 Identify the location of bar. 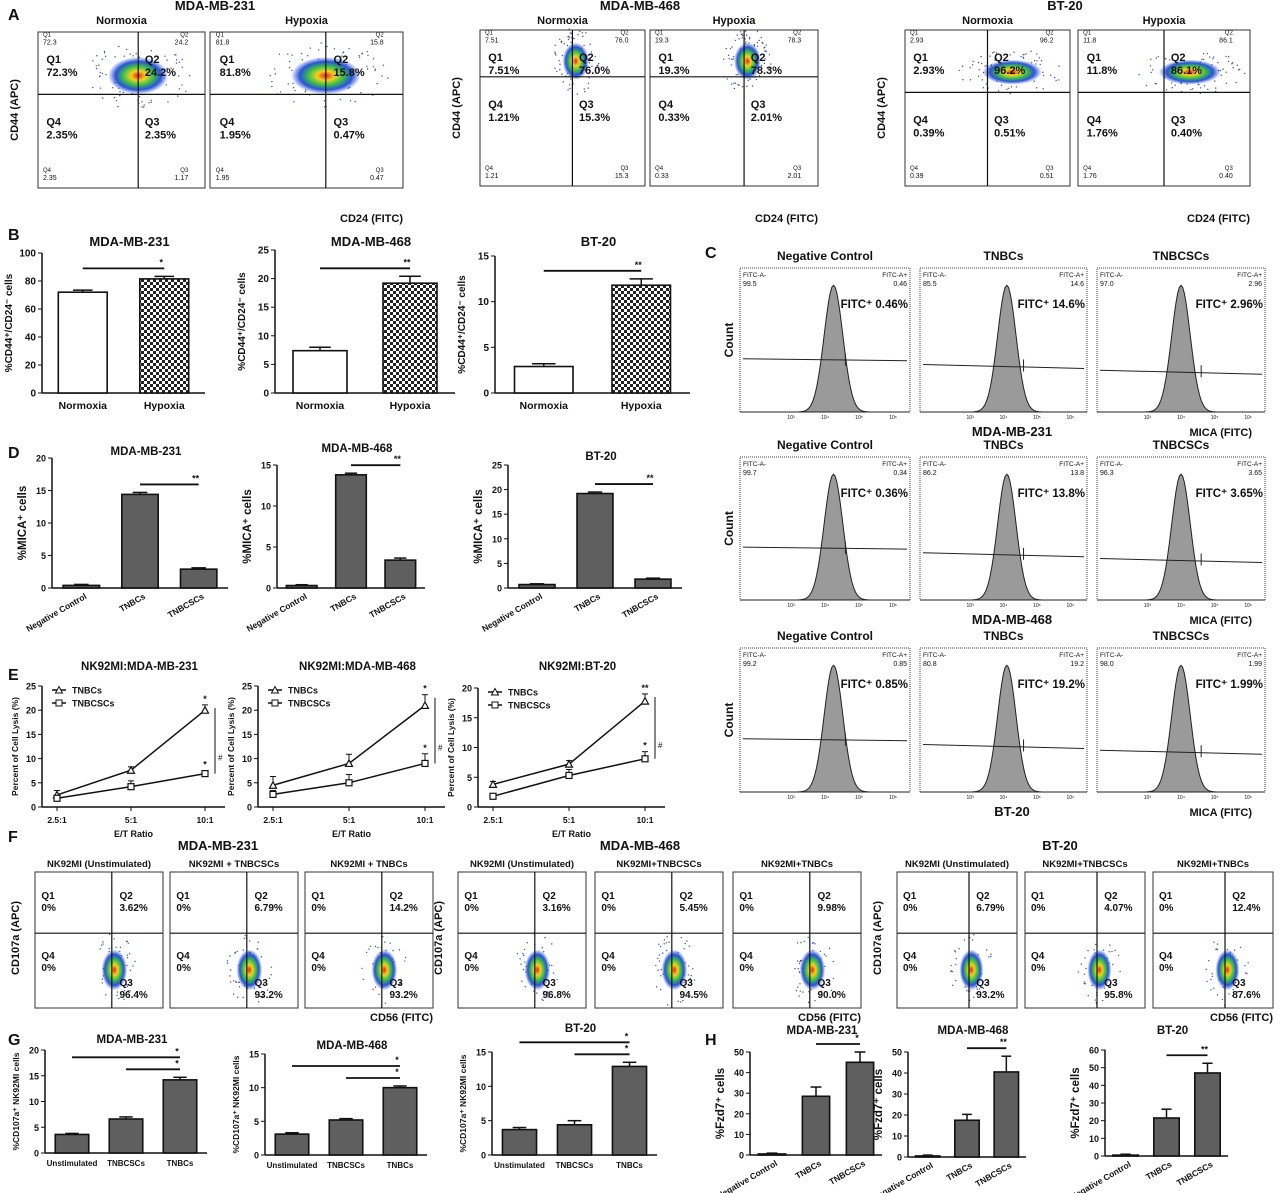
(1125, 1155).